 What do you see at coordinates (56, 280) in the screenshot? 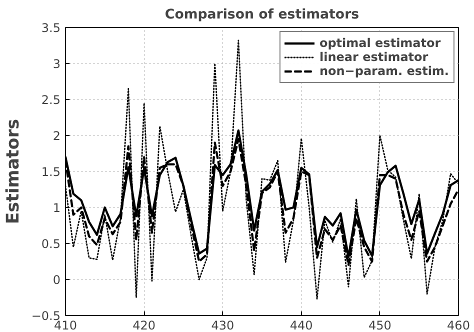
I see `y-tick-label: 0` at bounding box center [56, 280].